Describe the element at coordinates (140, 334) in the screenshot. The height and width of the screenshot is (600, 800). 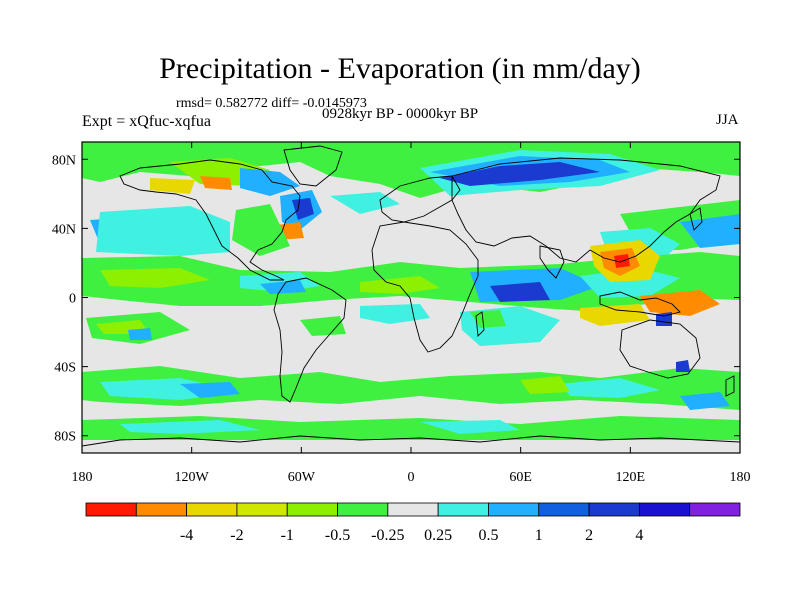
I see `field-south-blue-pac` at that location.